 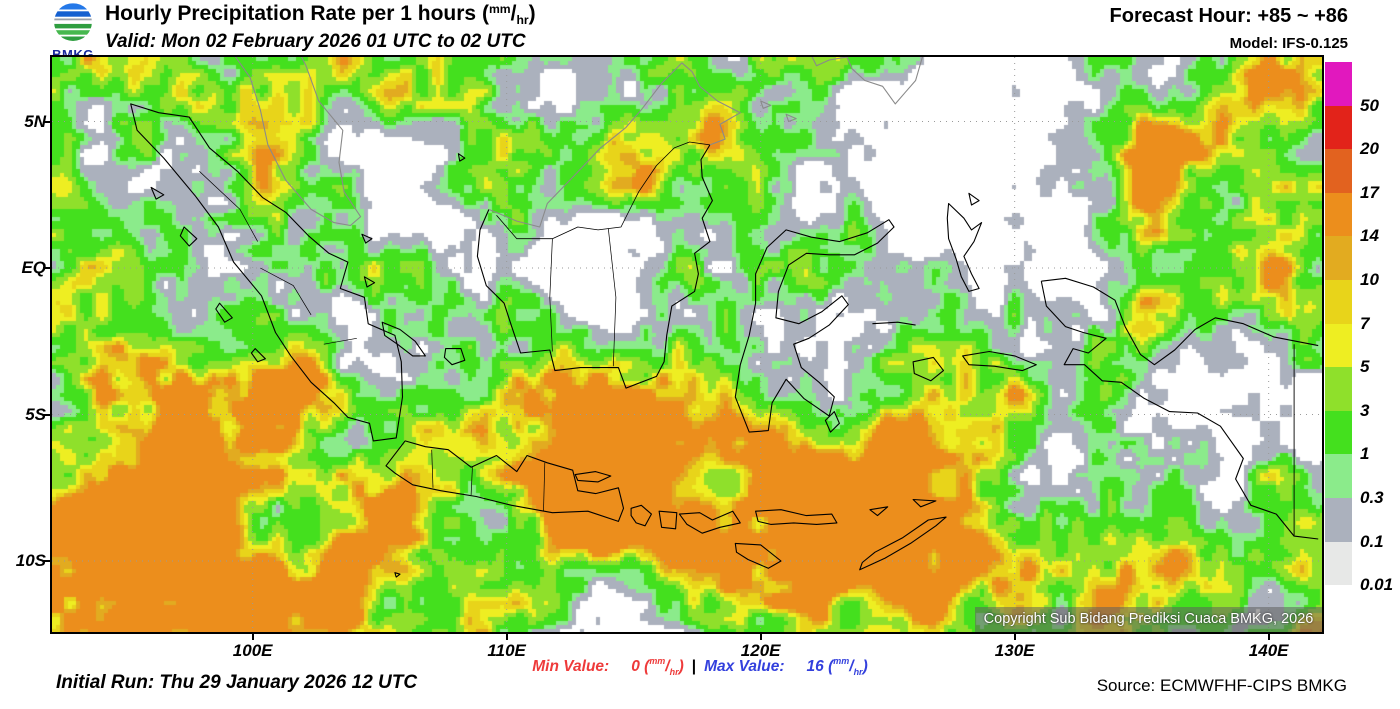 What do you see at coordinates (1369, 236) in the screenshot?
I see `legend-value-label: 14` at bounding box center [1369, 236].